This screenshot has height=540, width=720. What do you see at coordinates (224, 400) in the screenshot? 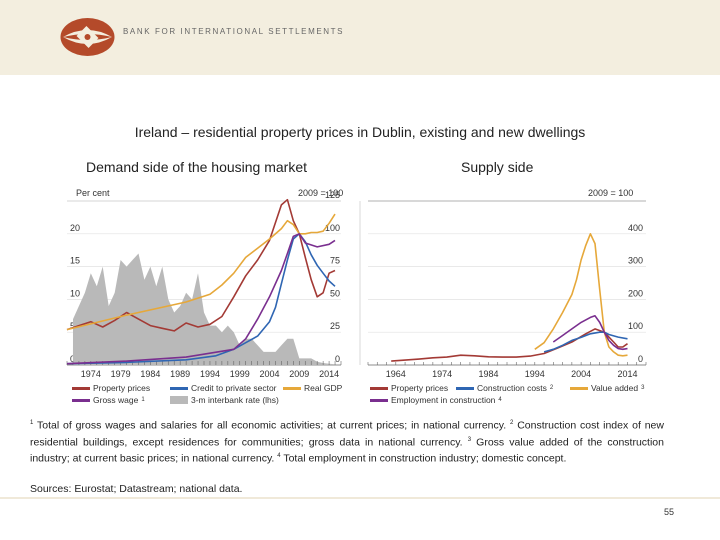
I see `legend-left-interbank: 3-m interbank rate (lhs)` at bounding box center [224, 400].